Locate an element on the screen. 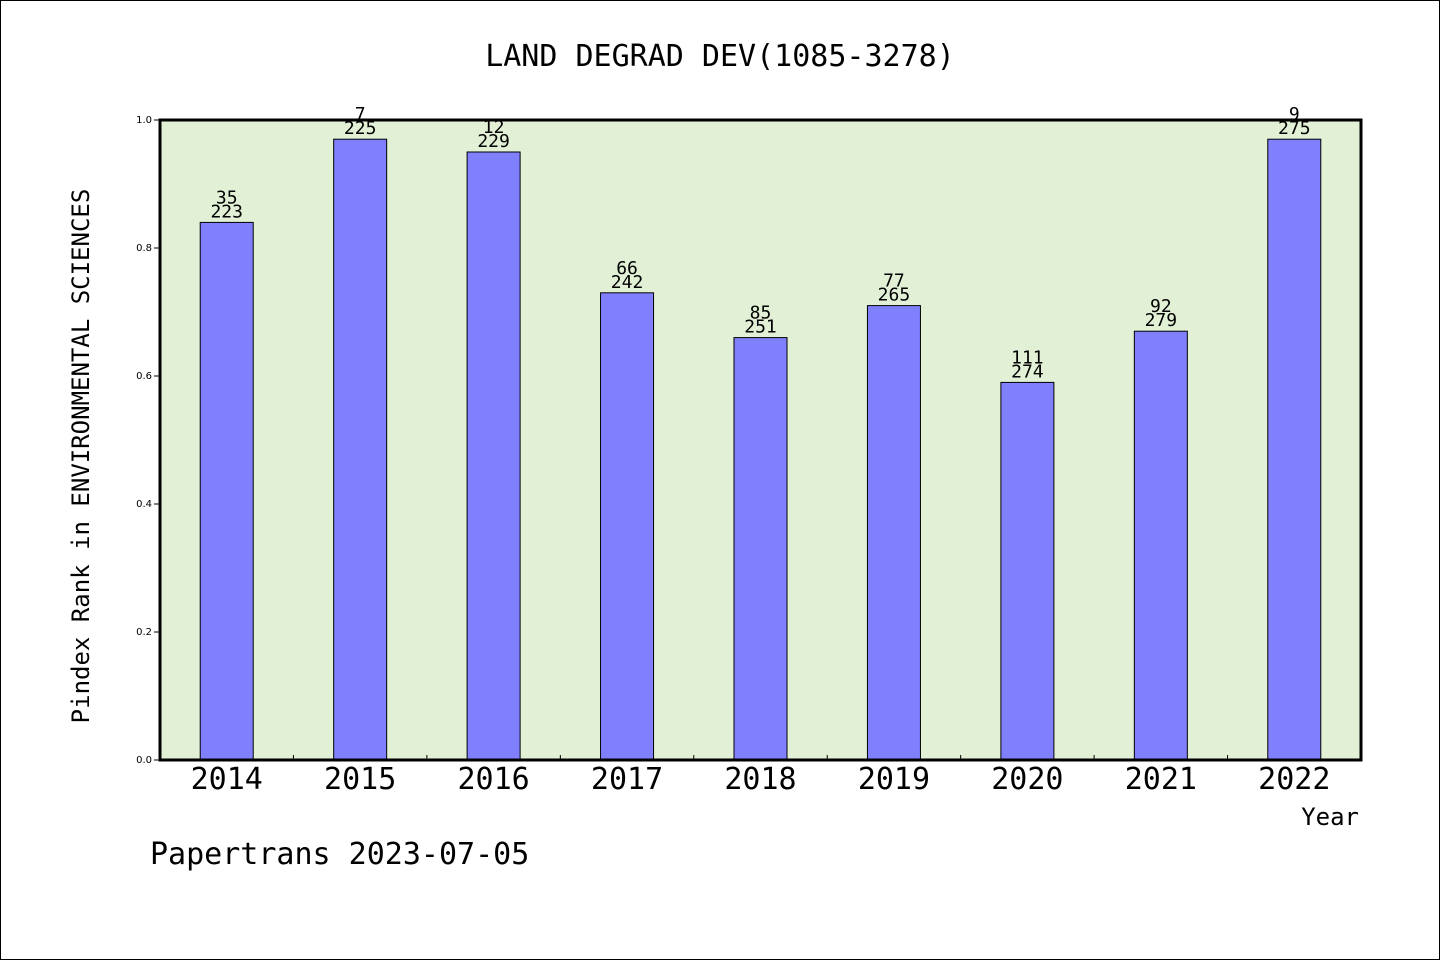 This screenshot has height=960, width=1440. bar-rank-label: 9 is located at coordinates (1294, 114).